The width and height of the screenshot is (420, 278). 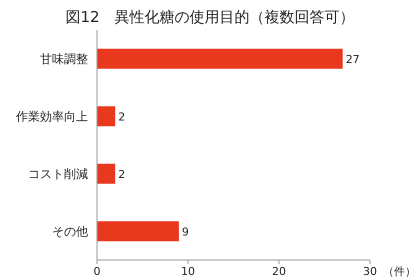 I want to click on y-tick-label: コスト削減, so click(x=58, y=173).